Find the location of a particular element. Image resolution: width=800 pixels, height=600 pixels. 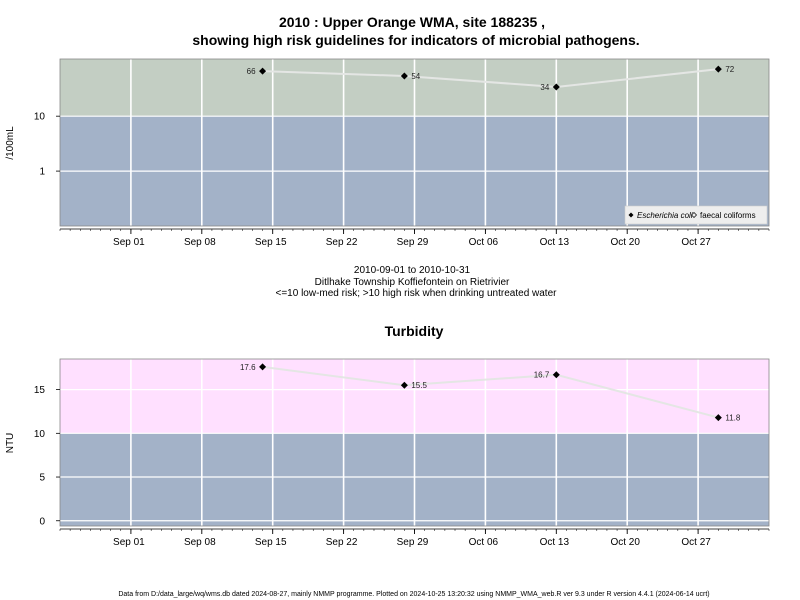

ecoli-ylabel: /100mL is located at coordinates (10, 143).